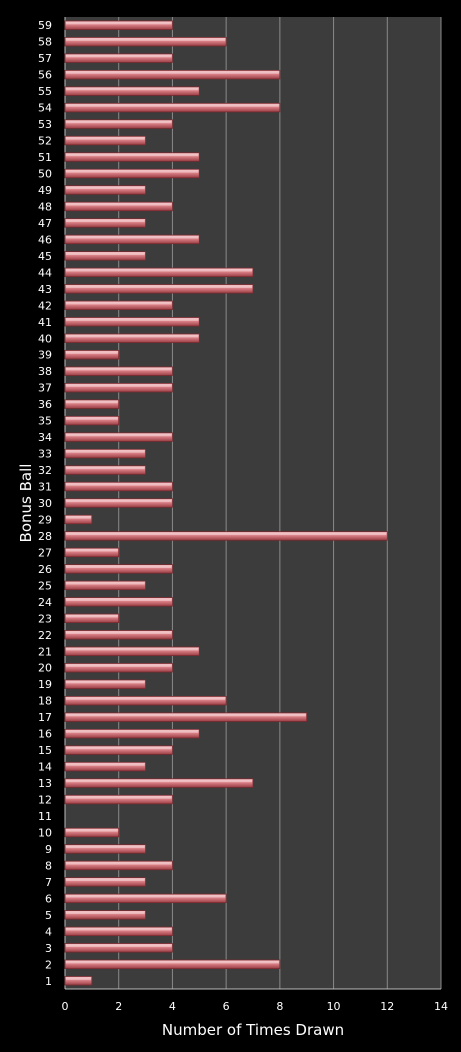  Describe the element at coordinates (172, 1006) in the screenshot. I see `x-tick-label: 4` at that location.